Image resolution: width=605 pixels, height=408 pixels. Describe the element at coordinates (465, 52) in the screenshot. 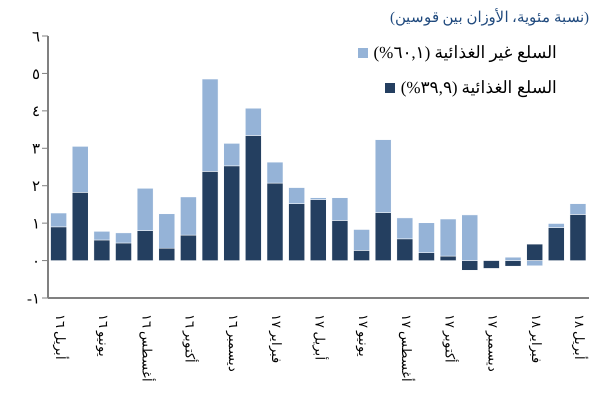

I see `legend-label: السلع غير الغذائية (٦٠,١%)` at that location.